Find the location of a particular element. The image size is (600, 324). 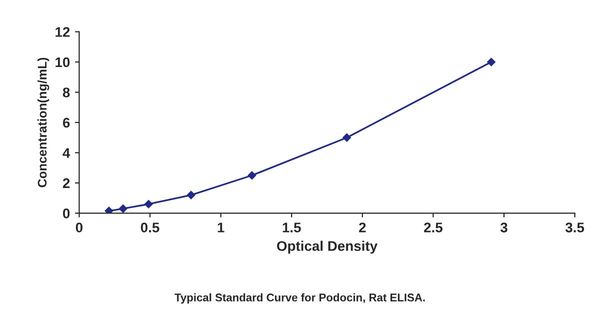

x-tick-label: 2.5 is located at coordinates (433, 227).